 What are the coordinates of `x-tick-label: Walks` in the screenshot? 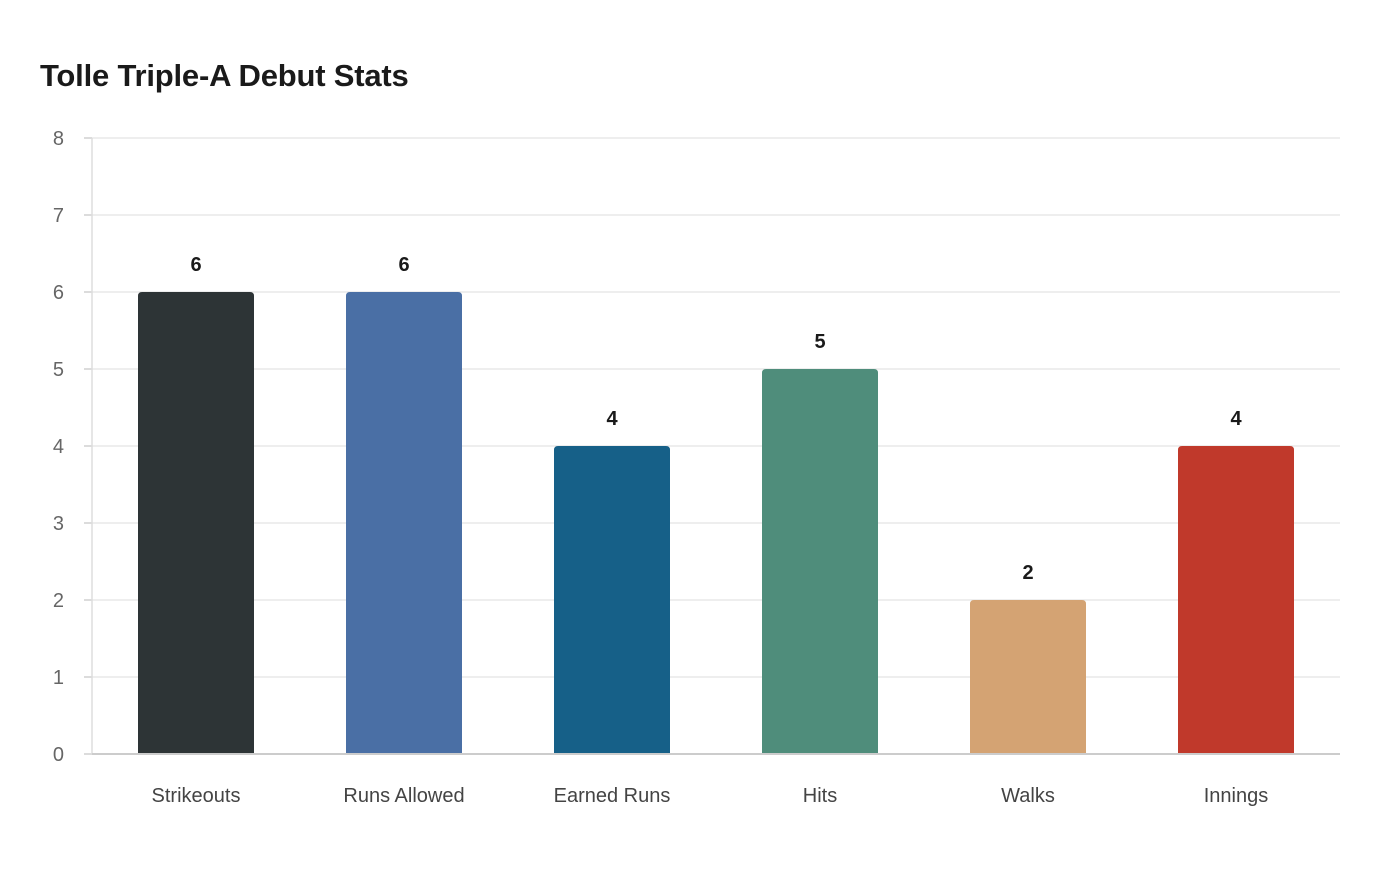 It's located at (1028, 796).